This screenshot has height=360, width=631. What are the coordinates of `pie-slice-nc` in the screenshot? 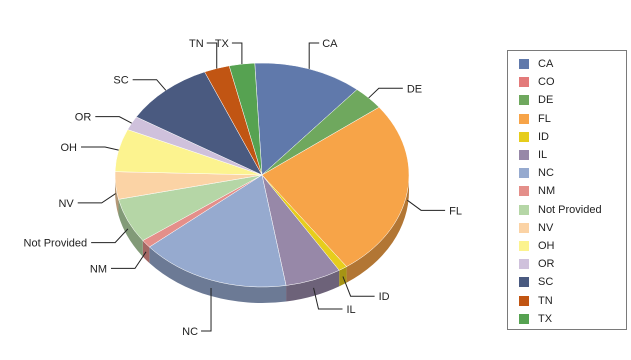 It's located at (217, 231).